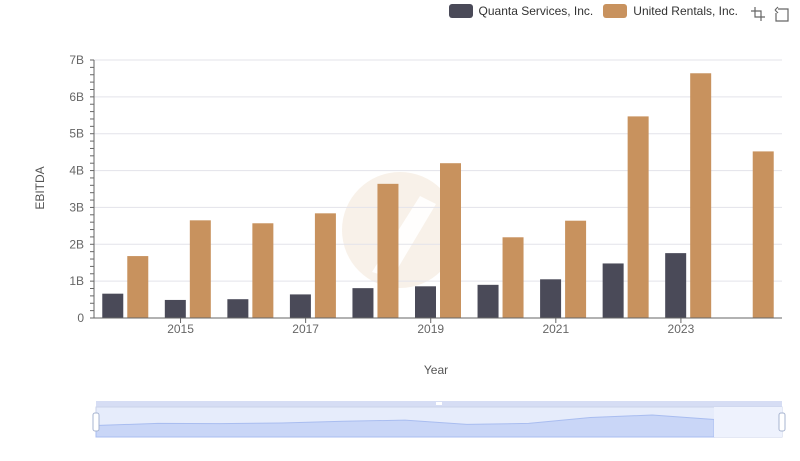 The image size is (800, 461). What do you see at coordinates (681, 329) in the screenshot?
I see `x-tick-label: 2023` at bounding box center [681, 329].